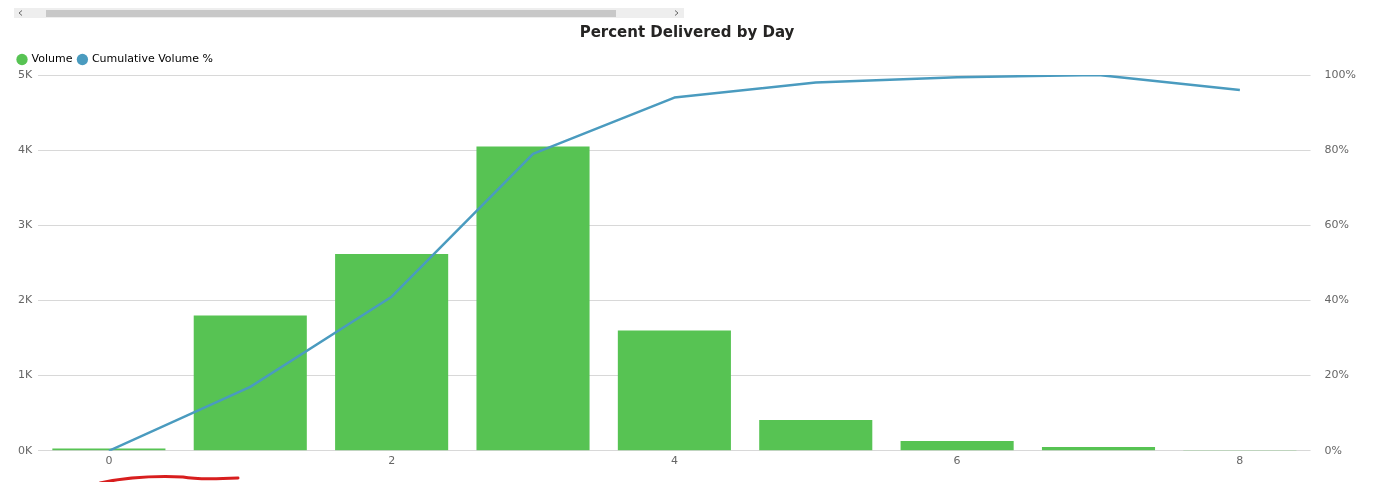 The width and height of the screenshot is (1374, 482). I want to click on y-tick-label: 3K, so click(25, 225).